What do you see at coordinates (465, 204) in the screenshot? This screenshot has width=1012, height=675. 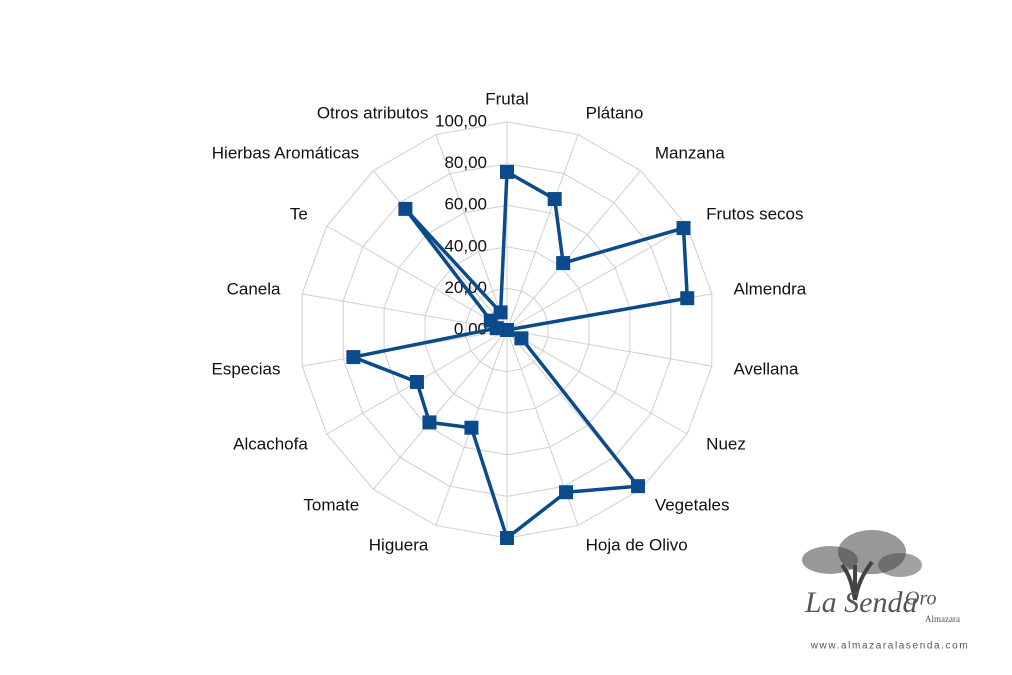 I see `r-tick-label: 60,00` at bounding box center [465, 204].